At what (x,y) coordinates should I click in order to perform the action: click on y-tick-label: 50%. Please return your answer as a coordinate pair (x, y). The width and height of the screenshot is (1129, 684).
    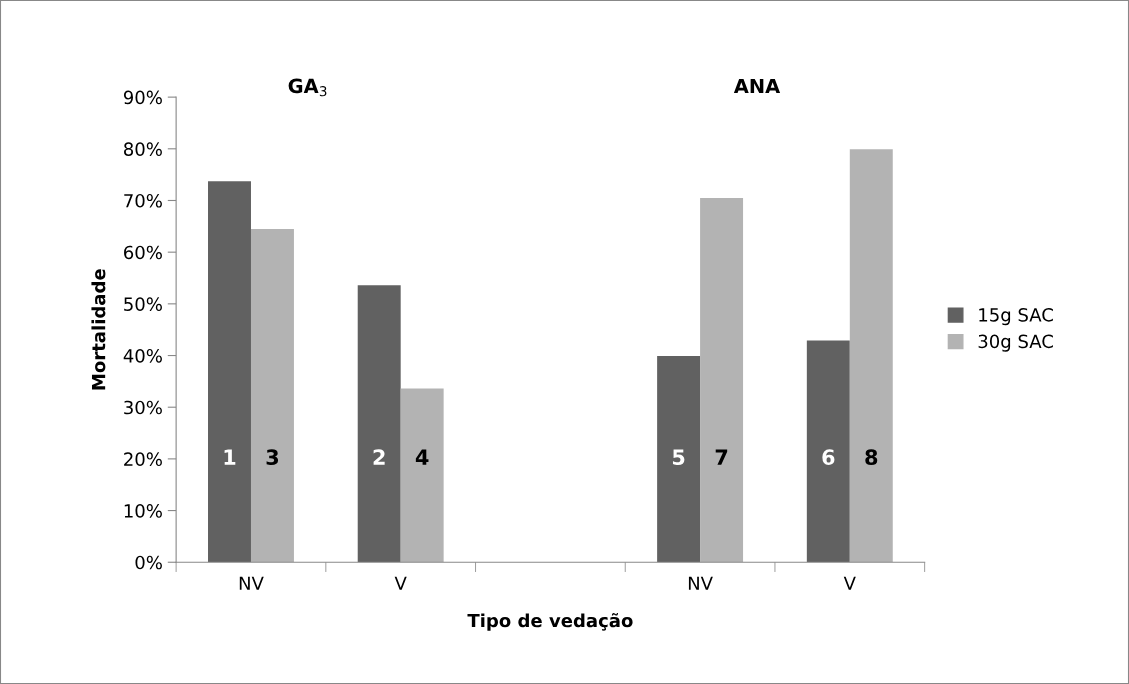
    Looking at the image, I should click on (143, 304).